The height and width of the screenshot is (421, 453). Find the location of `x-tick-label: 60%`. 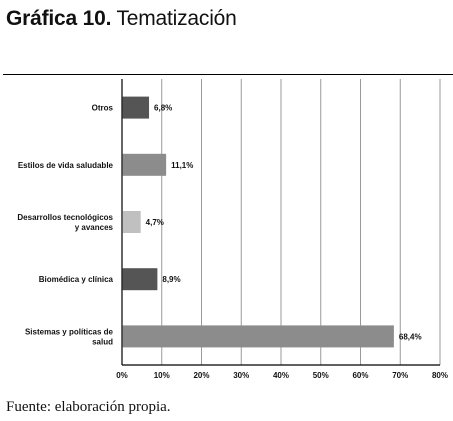

x-tick-label: 60% is located at coordinates (360, 375).